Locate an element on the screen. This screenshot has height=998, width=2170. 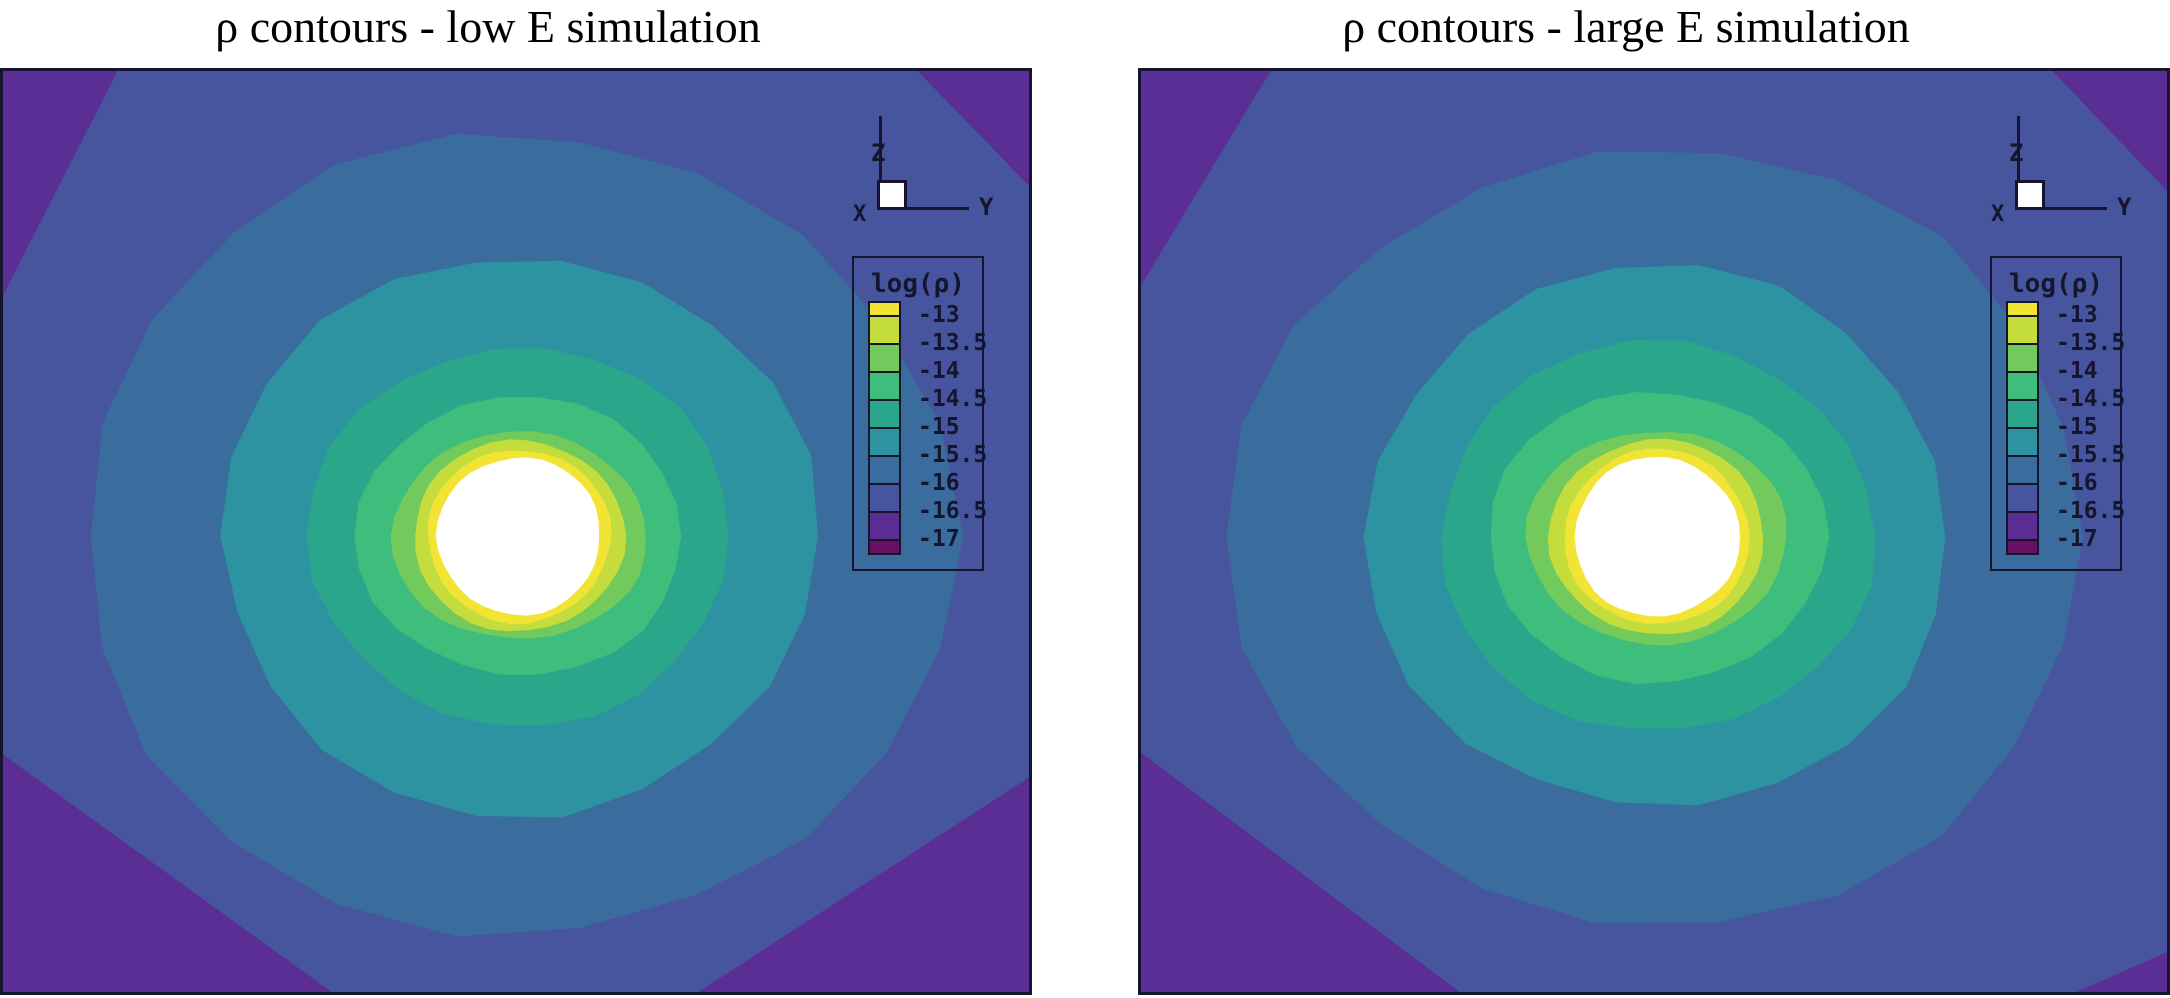
corner-band-bl is located at coordinates (1300, 872).